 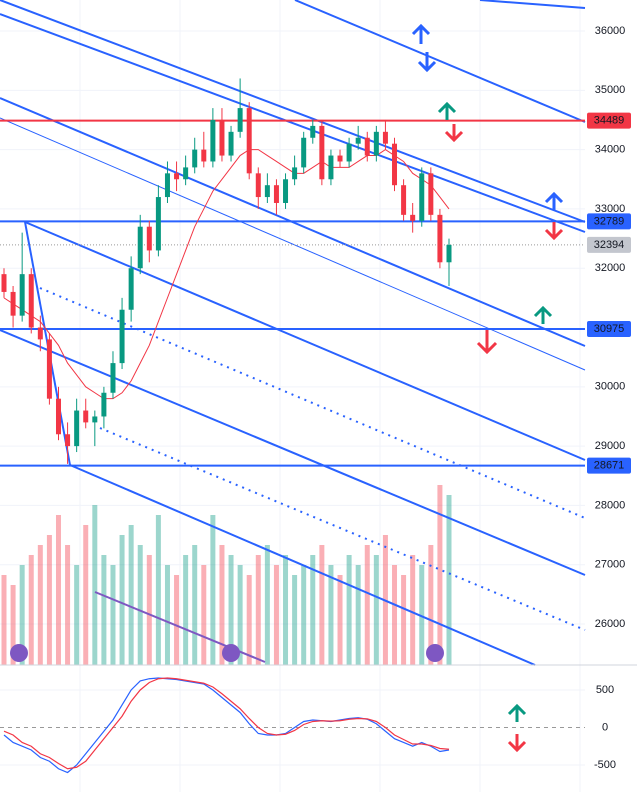 What do you see at coordinates (609, 221) in the screenshot?
I see `price-label: 32789` at bounding box center [609, 221].